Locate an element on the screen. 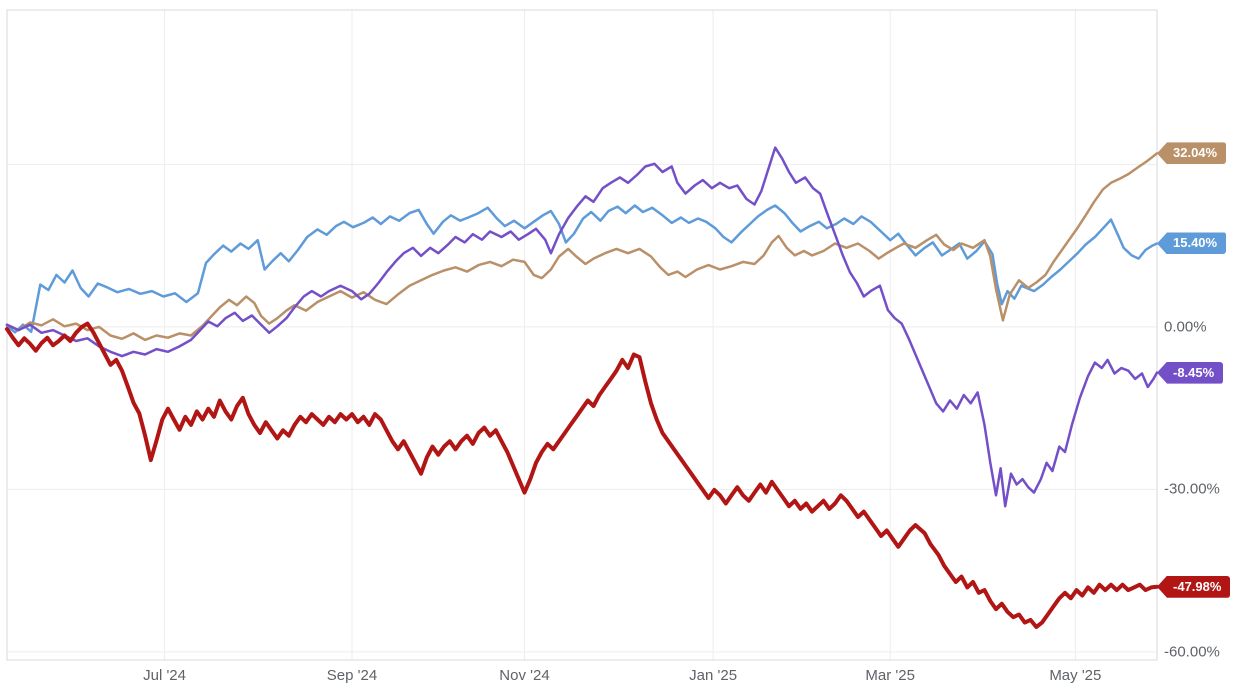  x-axis-label: Jul '24 is located at coordinates (164, 675).